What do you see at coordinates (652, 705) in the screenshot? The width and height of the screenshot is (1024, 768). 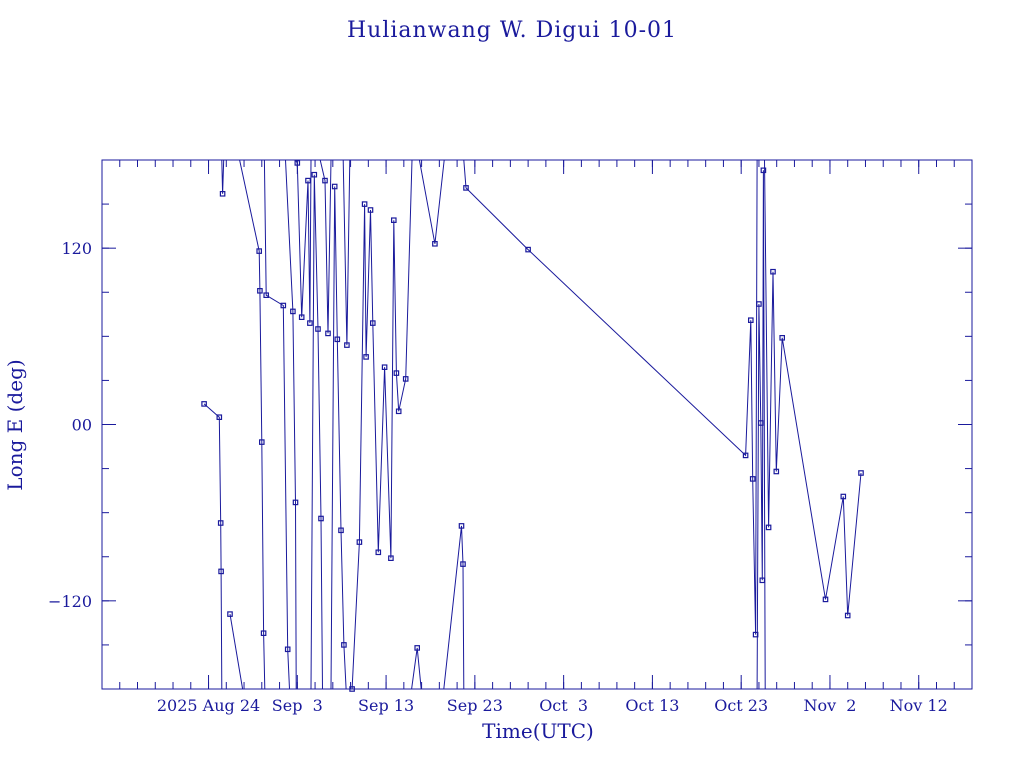 I see `x-tick-label: Oct 13` at bounding box center [652, 705].